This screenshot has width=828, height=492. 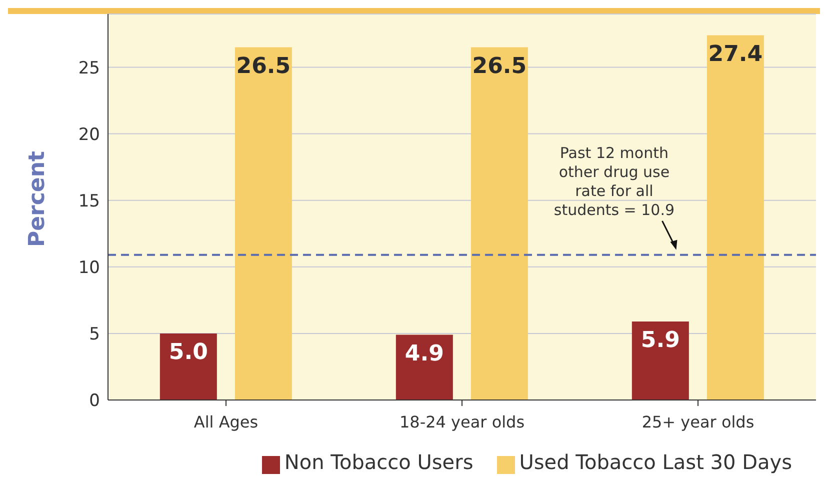 I want to click on y-tick-label: 0, so click(x=94, y=401).